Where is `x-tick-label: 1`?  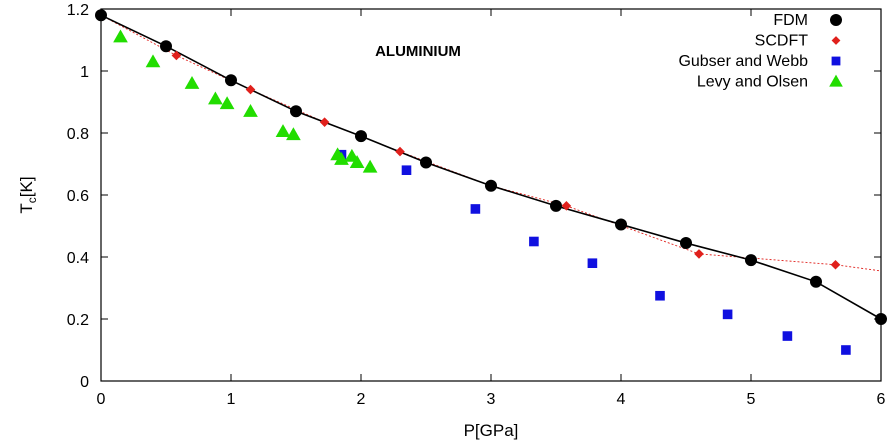 x-tick-label: 1 is located at coordinates (231, 399).